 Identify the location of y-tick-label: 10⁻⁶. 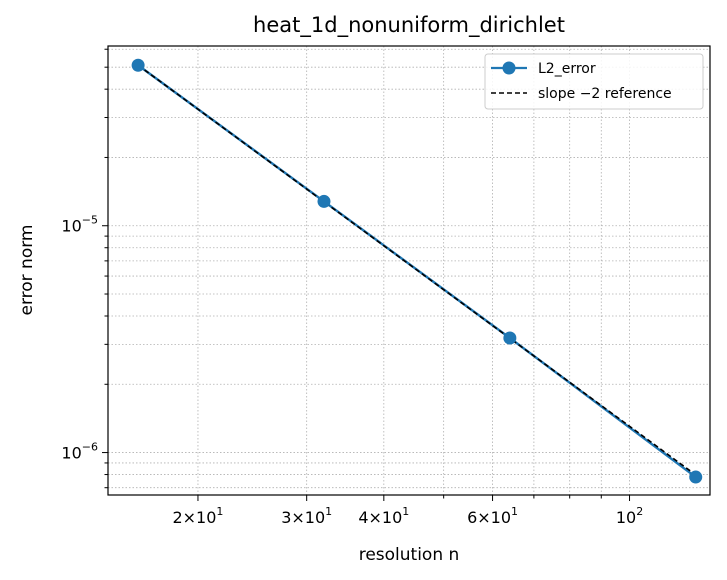
(79, 452).